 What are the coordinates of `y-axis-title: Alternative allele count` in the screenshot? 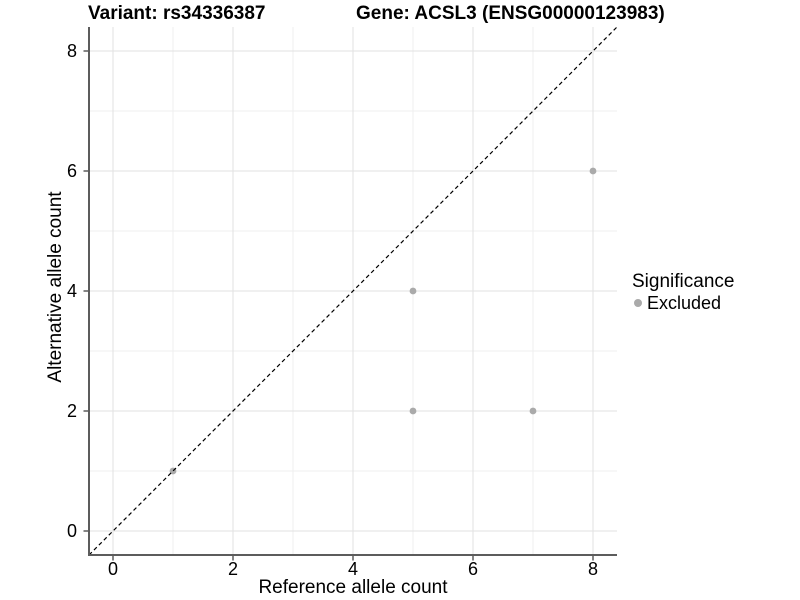 It's located at (55, 287).